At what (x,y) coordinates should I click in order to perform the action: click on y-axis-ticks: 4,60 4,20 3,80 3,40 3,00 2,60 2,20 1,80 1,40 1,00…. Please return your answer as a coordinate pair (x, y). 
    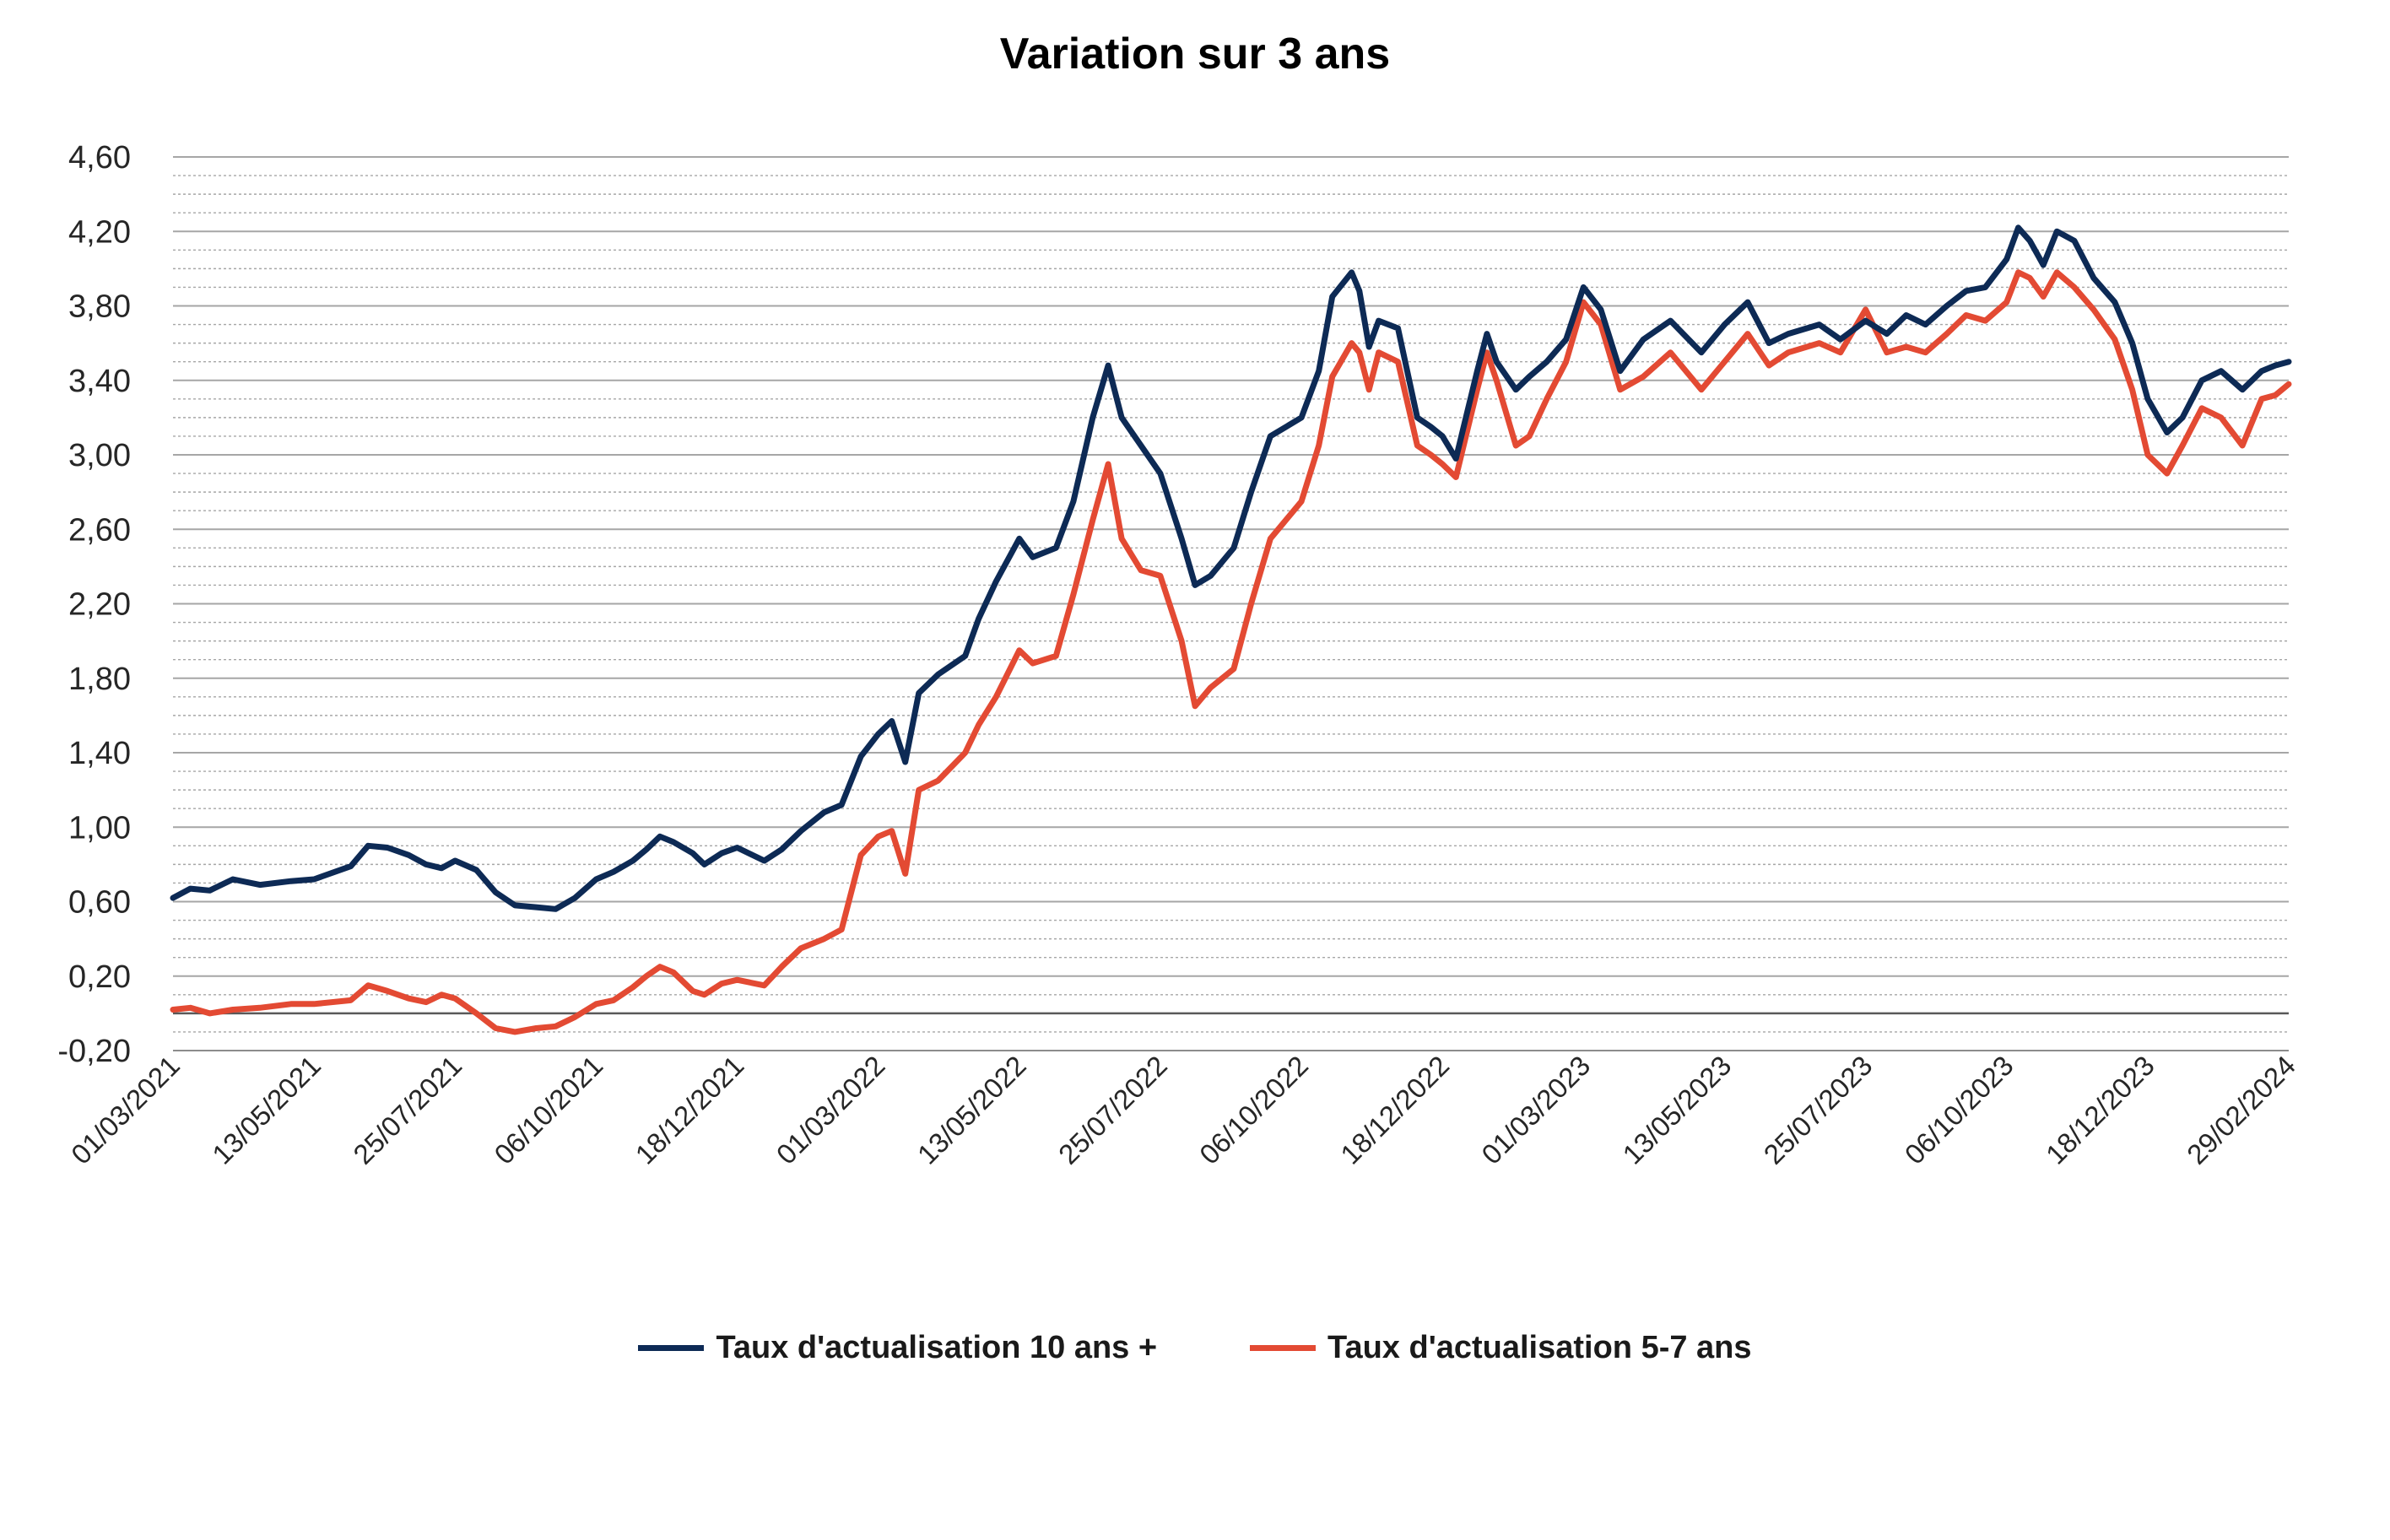
    Looking at the image, I should click on (94, 604).